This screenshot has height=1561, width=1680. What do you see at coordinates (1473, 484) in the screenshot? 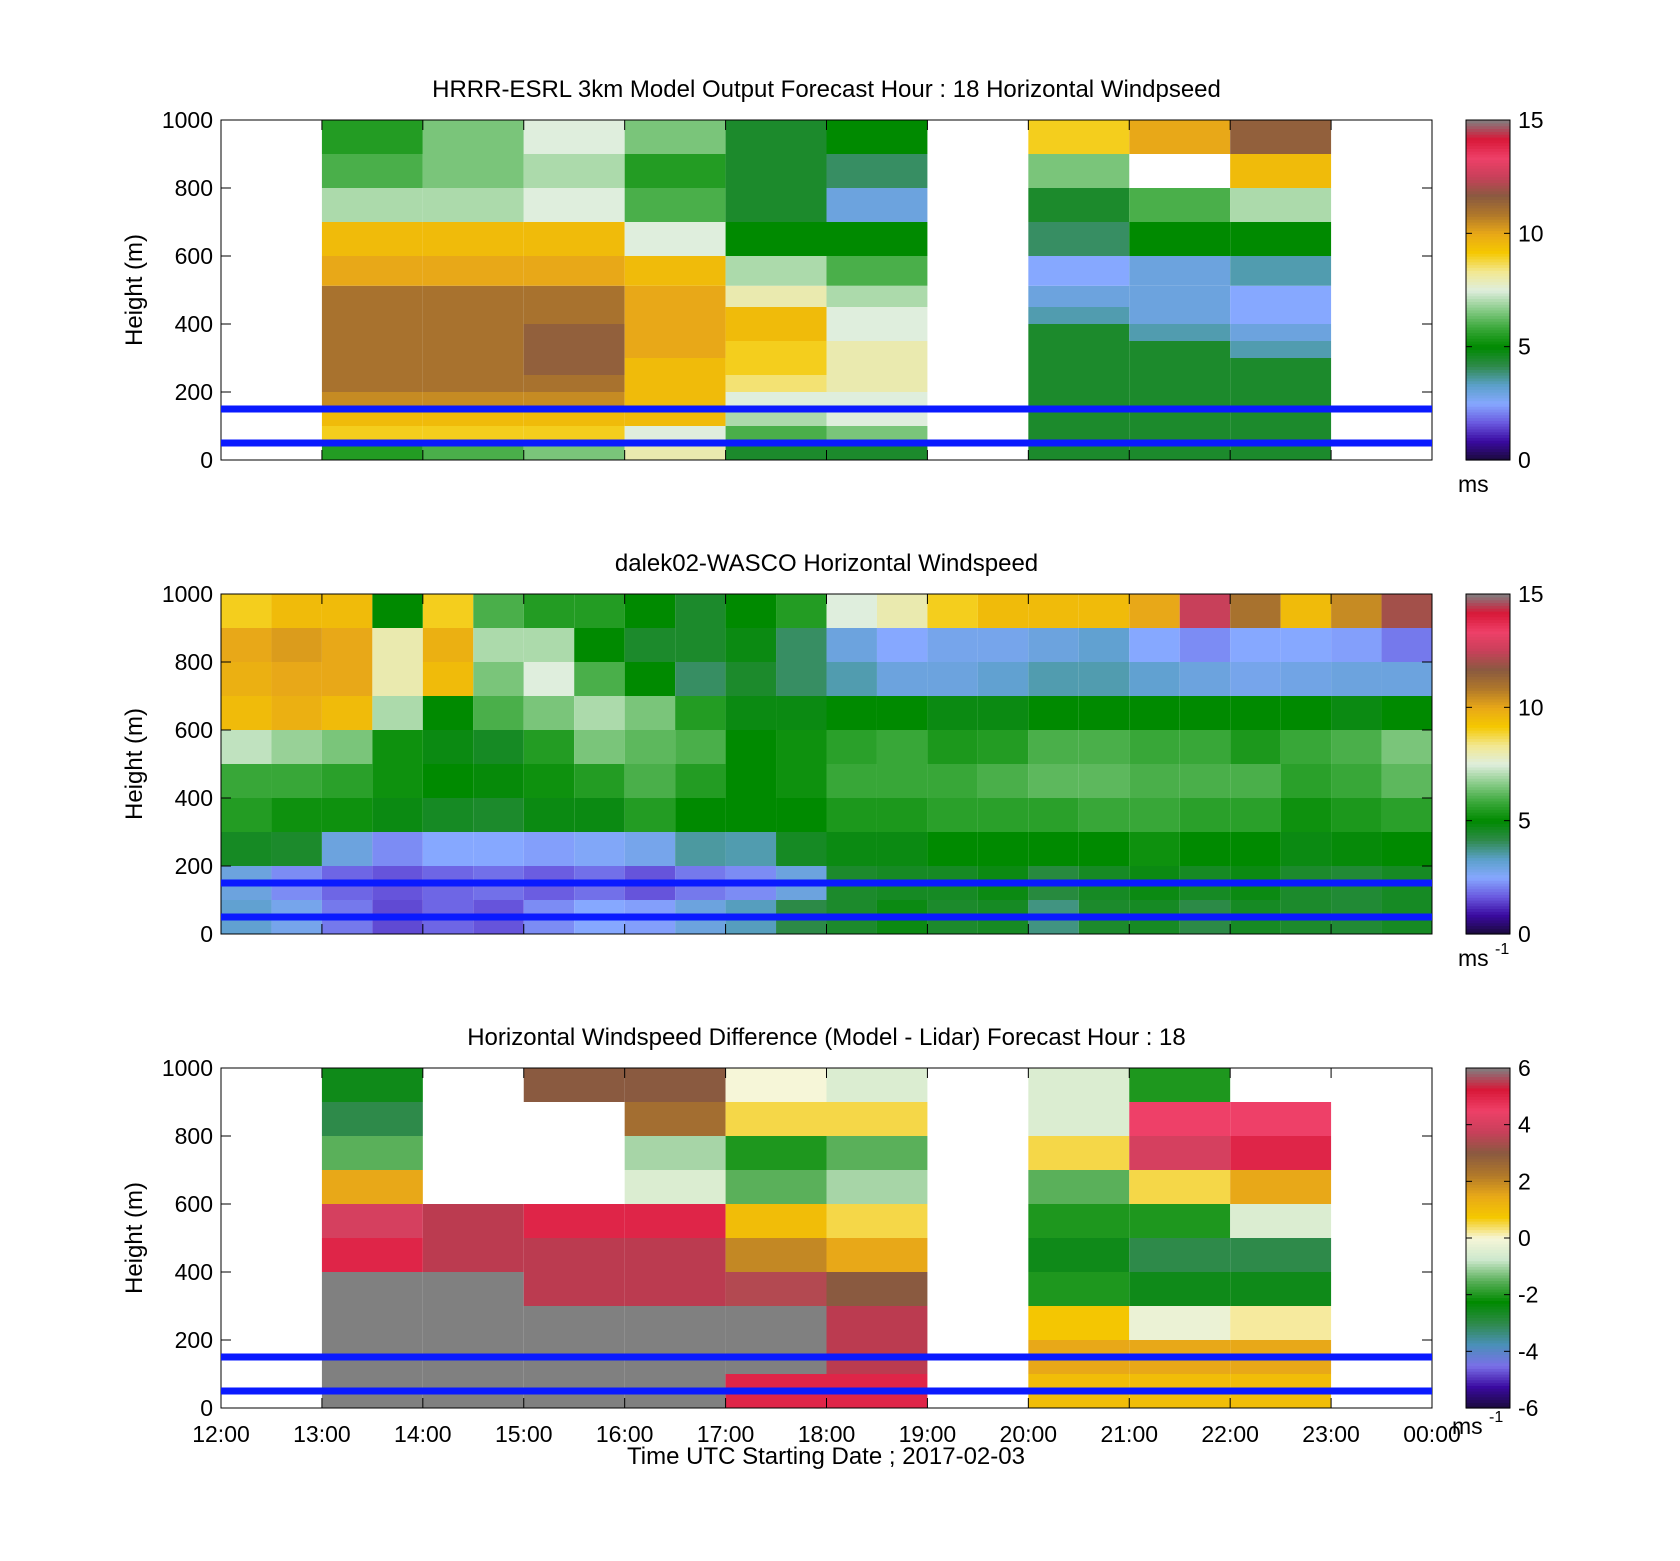
I see `colorbar-unit: ms` at bounding box center [1473, 484].